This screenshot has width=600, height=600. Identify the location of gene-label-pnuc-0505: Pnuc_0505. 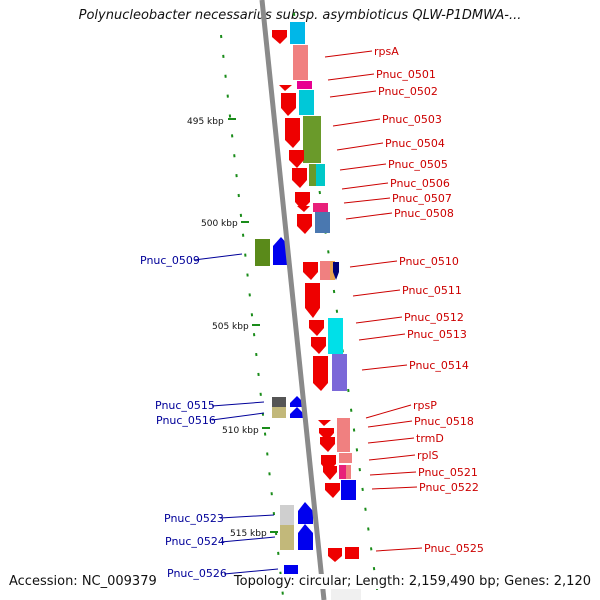
(418, 164).